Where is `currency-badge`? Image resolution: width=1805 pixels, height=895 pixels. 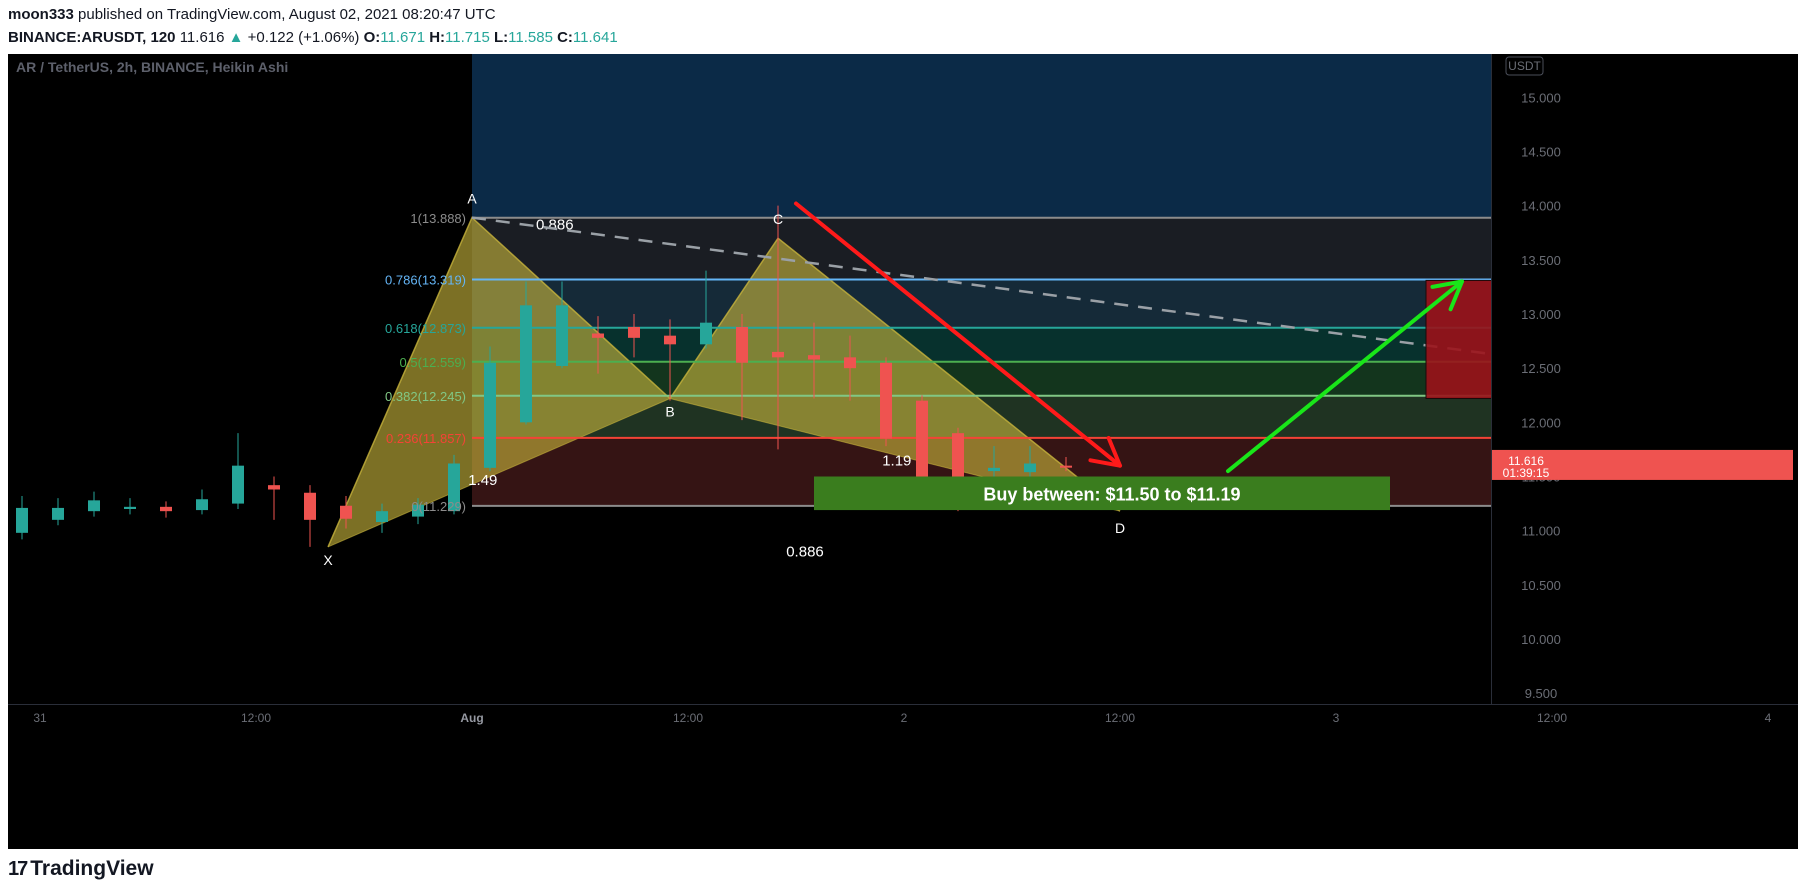 currency-badge is located at coordinates (1524, 66).